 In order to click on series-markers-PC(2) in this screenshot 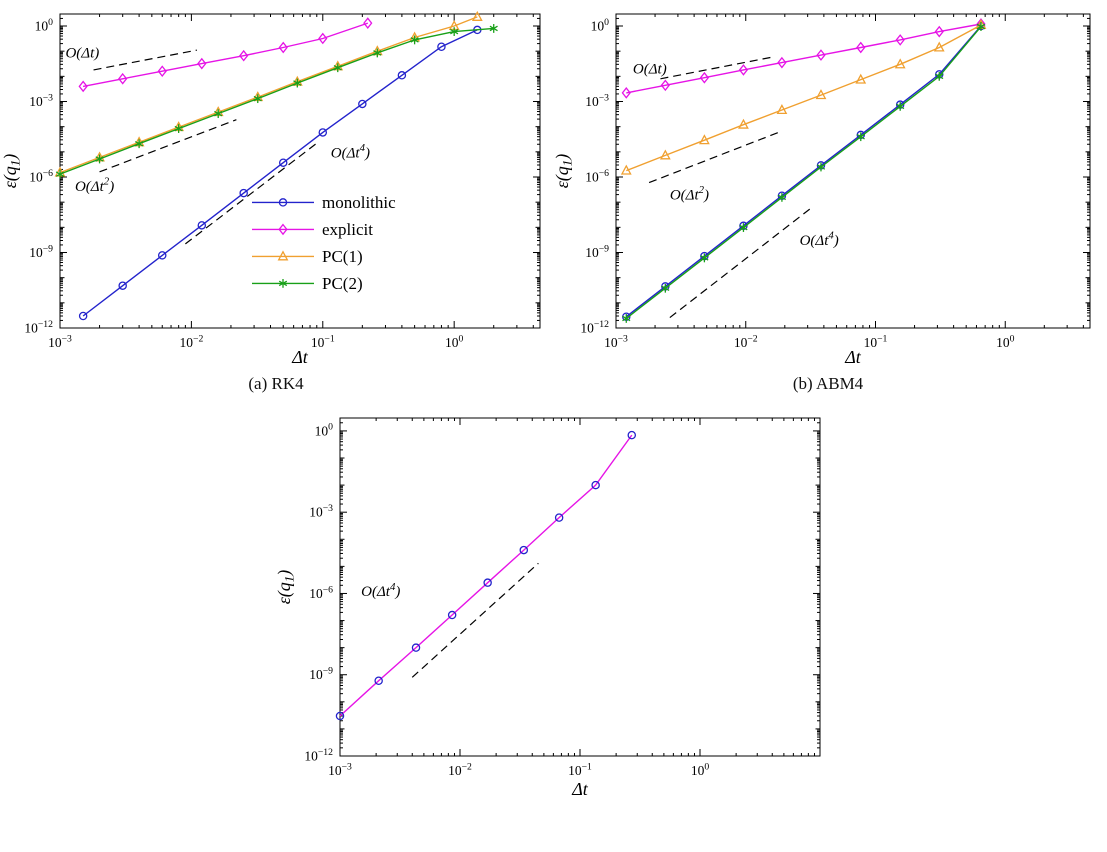, I will do `click(276, 101)`.